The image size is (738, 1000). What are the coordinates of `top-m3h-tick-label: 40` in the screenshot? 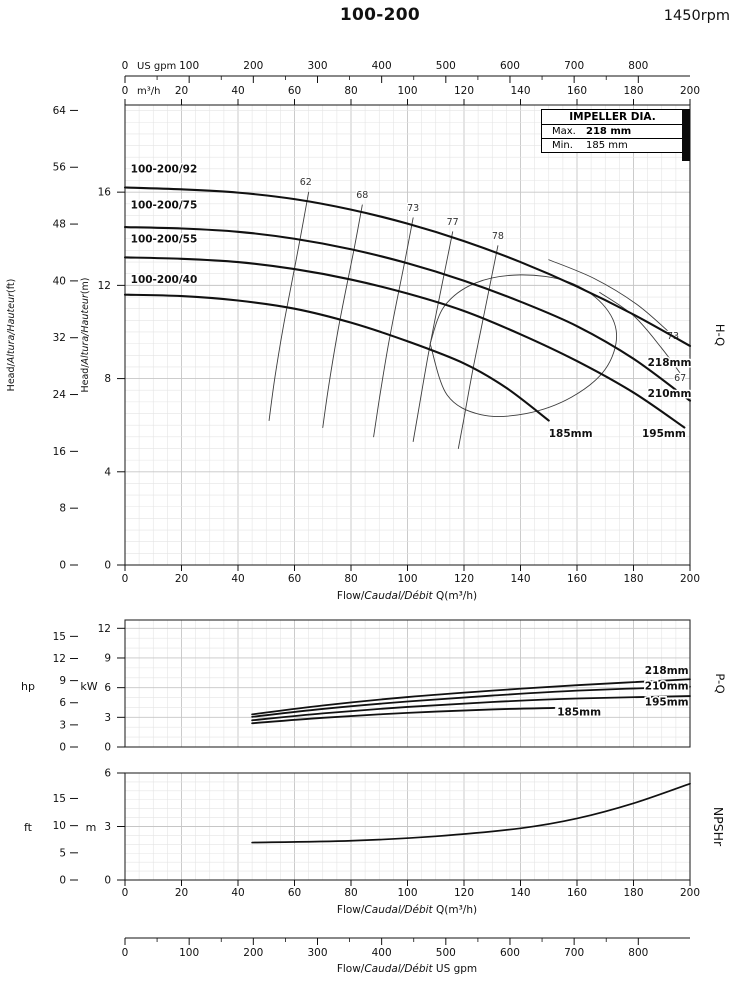 It's located at (237, 91).